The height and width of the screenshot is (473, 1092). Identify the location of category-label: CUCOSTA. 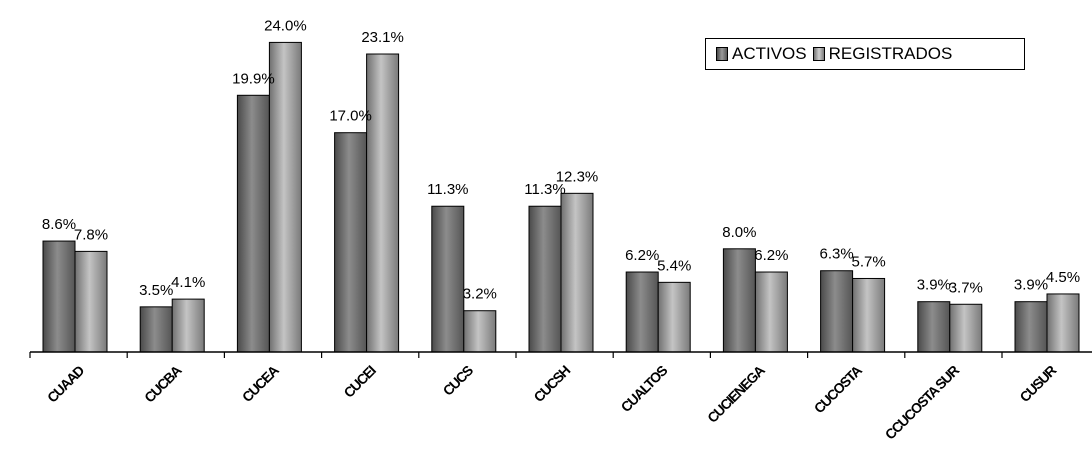
(838, 389).